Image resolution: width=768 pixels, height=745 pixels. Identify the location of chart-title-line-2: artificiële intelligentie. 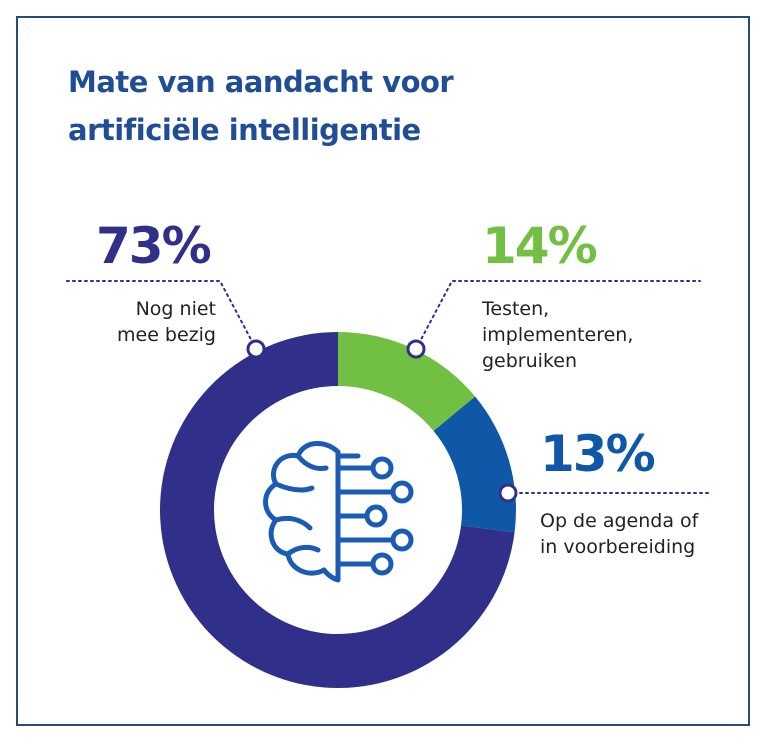
(244, 130).